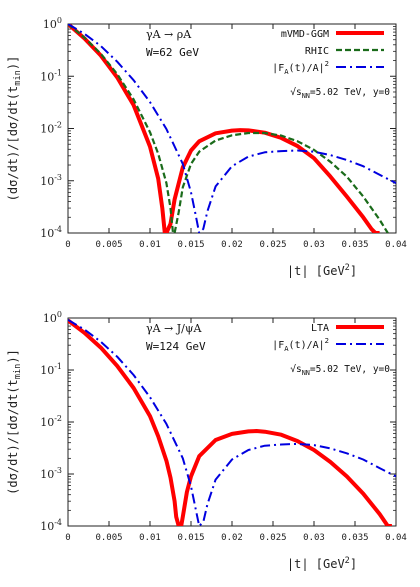 The height and width of the screenshot is (587, 420). Describe the element at coordinates (320, 328) in the screenshot. I see `legend-label: LTA` at that location.